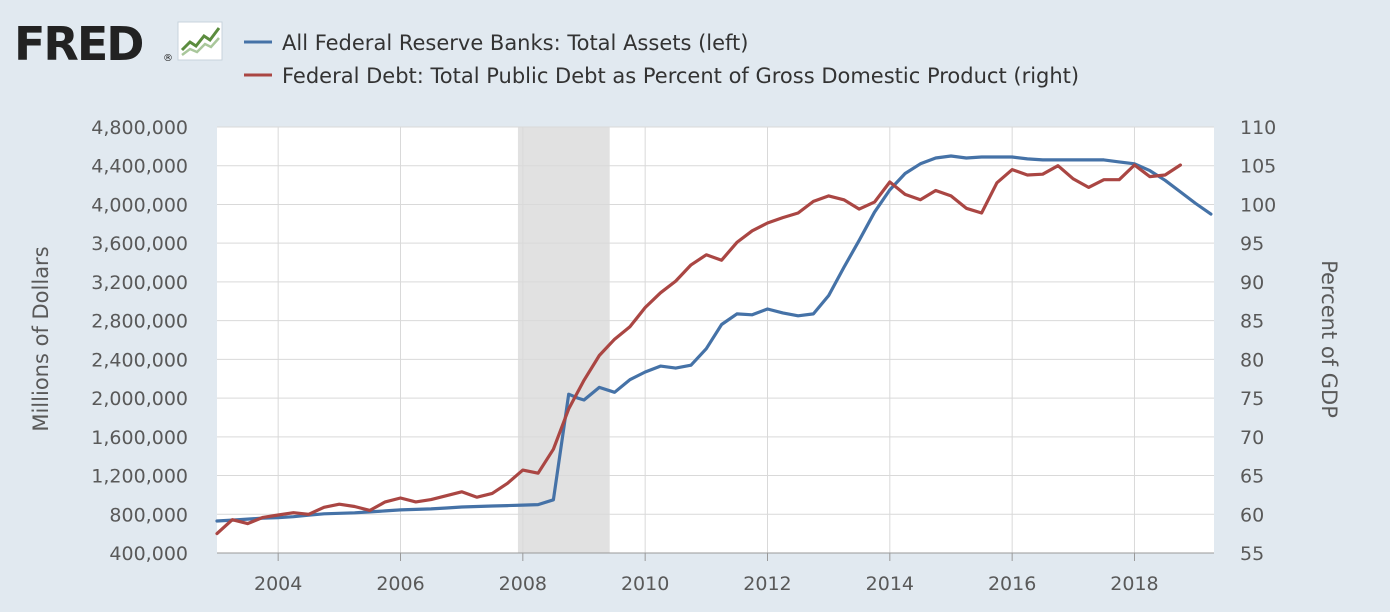 The width and height of the screenshot is (1390, 612). Describe the element at coordinates (1252, 438) in the screenshot. I see `y-right-tick-label: 70` at that location.